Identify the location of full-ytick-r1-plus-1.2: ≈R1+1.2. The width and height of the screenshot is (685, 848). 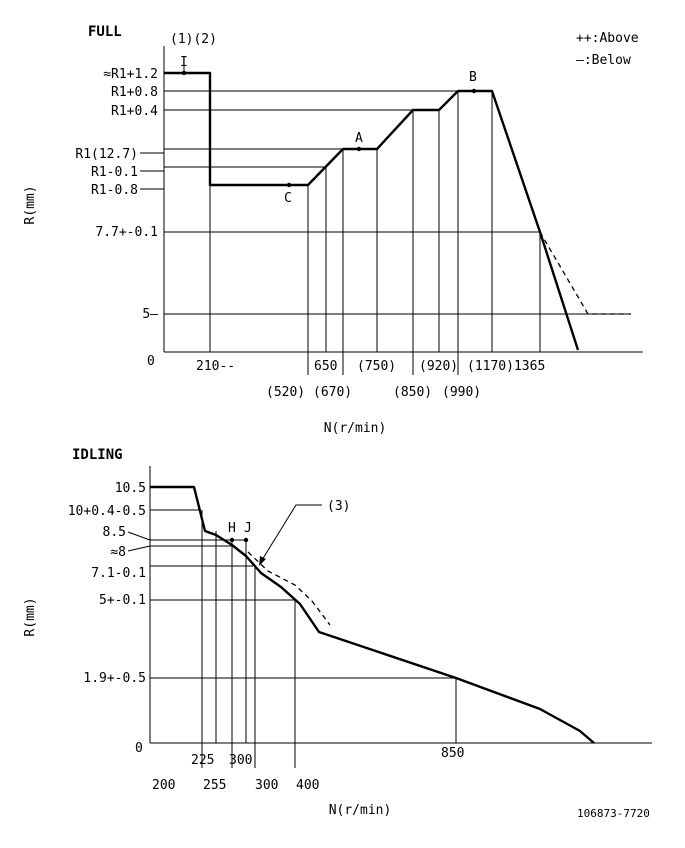
(130, 74).